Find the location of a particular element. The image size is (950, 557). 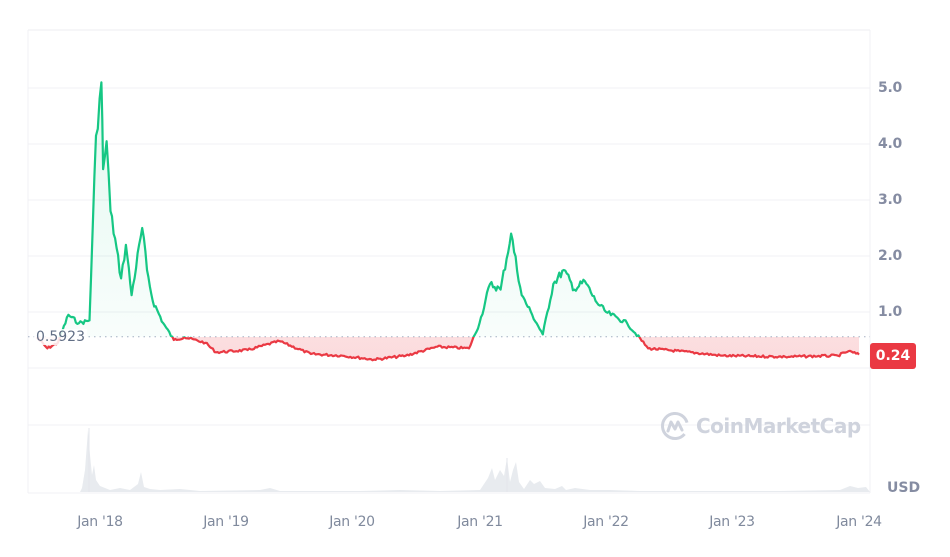

current-price-badge: 0.24 is located at coordinates (893, 356).